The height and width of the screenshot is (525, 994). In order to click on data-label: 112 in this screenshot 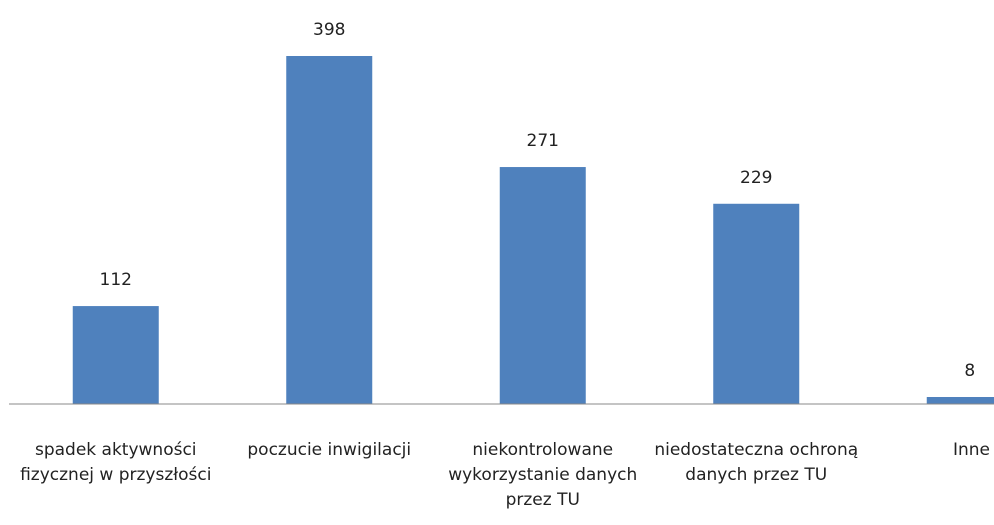, I will do `click(116, 280)`.